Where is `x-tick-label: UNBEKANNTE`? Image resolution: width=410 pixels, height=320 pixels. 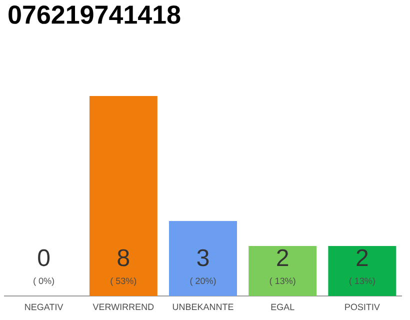
x-tick-label: UNBEKANNTE is located at coordinates (203, 307).